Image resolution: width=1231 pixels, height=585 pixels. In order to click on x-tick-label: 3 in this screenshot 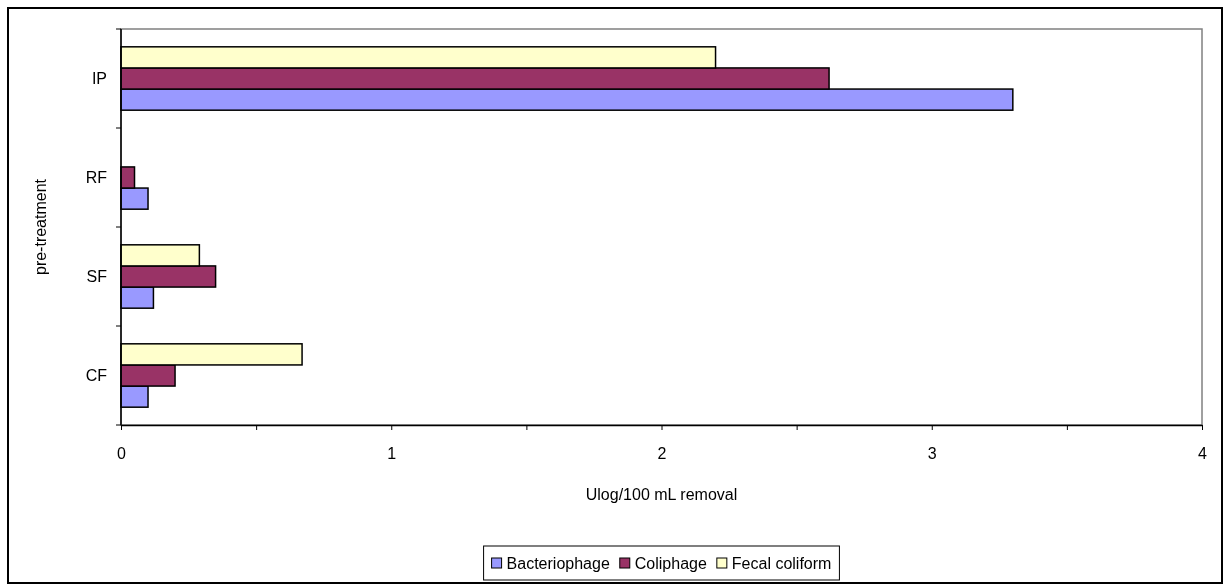, I will do `click(932, 454)`.